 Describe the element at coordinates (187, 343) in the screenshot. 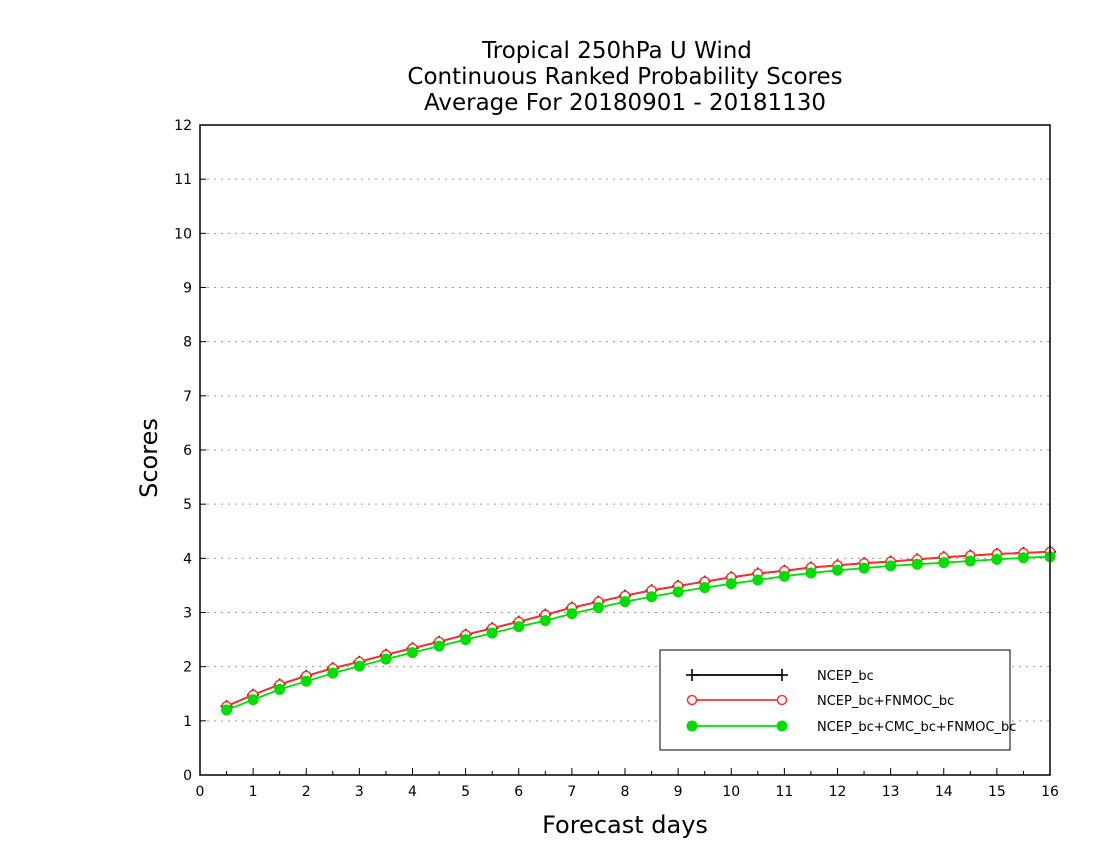

I see `y-tick-label: 8` at that location.